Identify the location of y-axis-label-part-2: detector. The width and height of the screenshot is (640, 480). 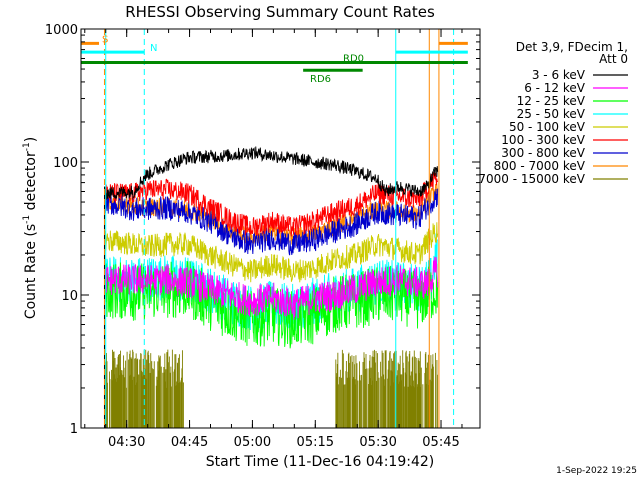
(31, 183).